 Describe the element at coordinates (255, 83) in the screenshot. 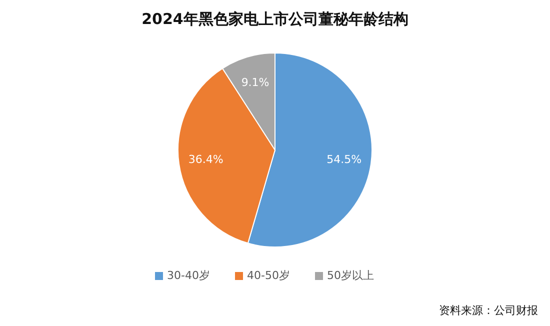

I see `data-label: 9.1%` at that location.